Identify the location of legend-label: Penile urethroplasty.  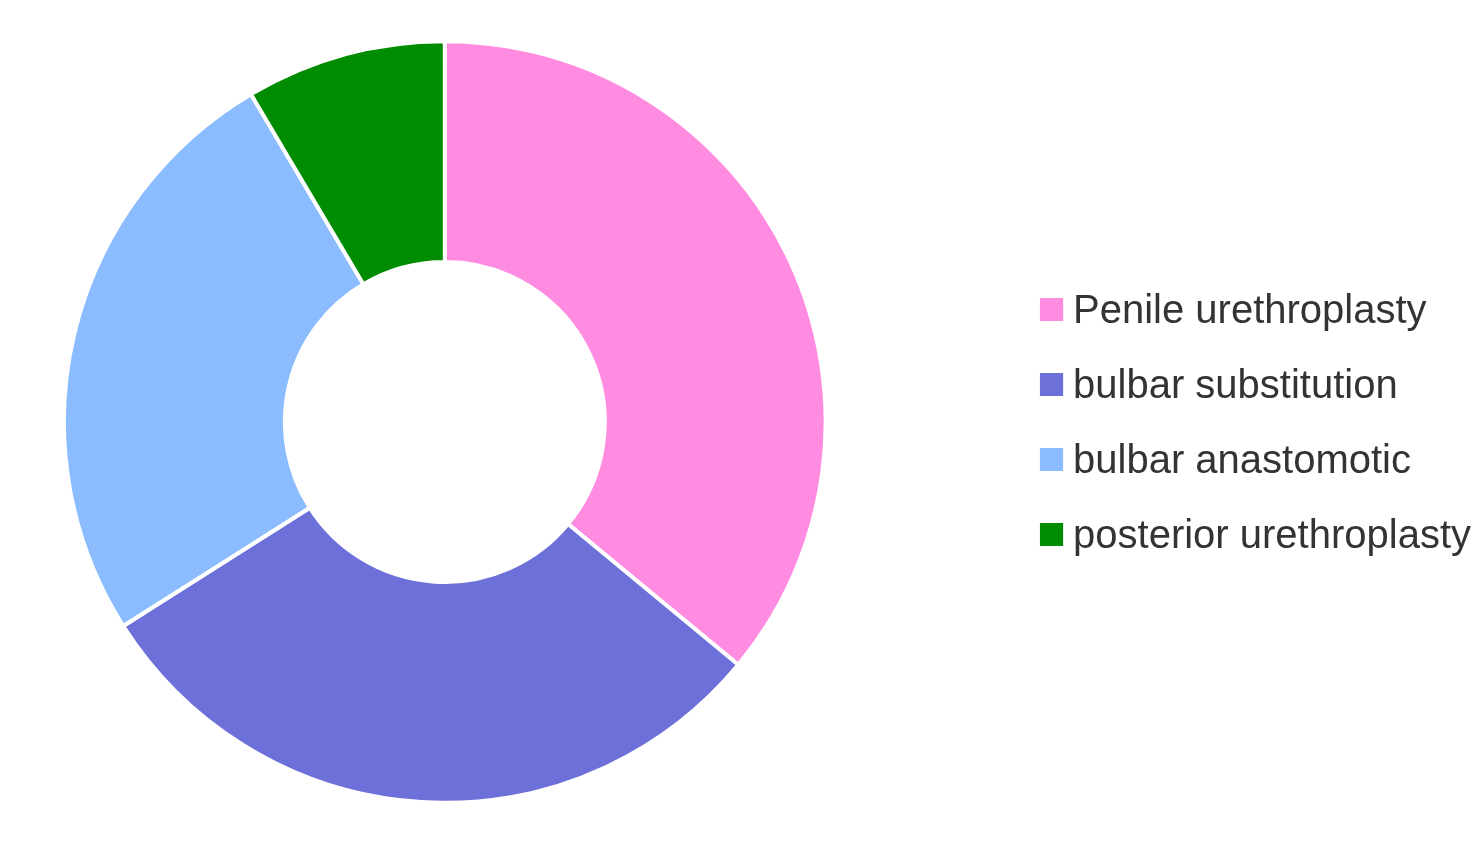
(1250, 309).